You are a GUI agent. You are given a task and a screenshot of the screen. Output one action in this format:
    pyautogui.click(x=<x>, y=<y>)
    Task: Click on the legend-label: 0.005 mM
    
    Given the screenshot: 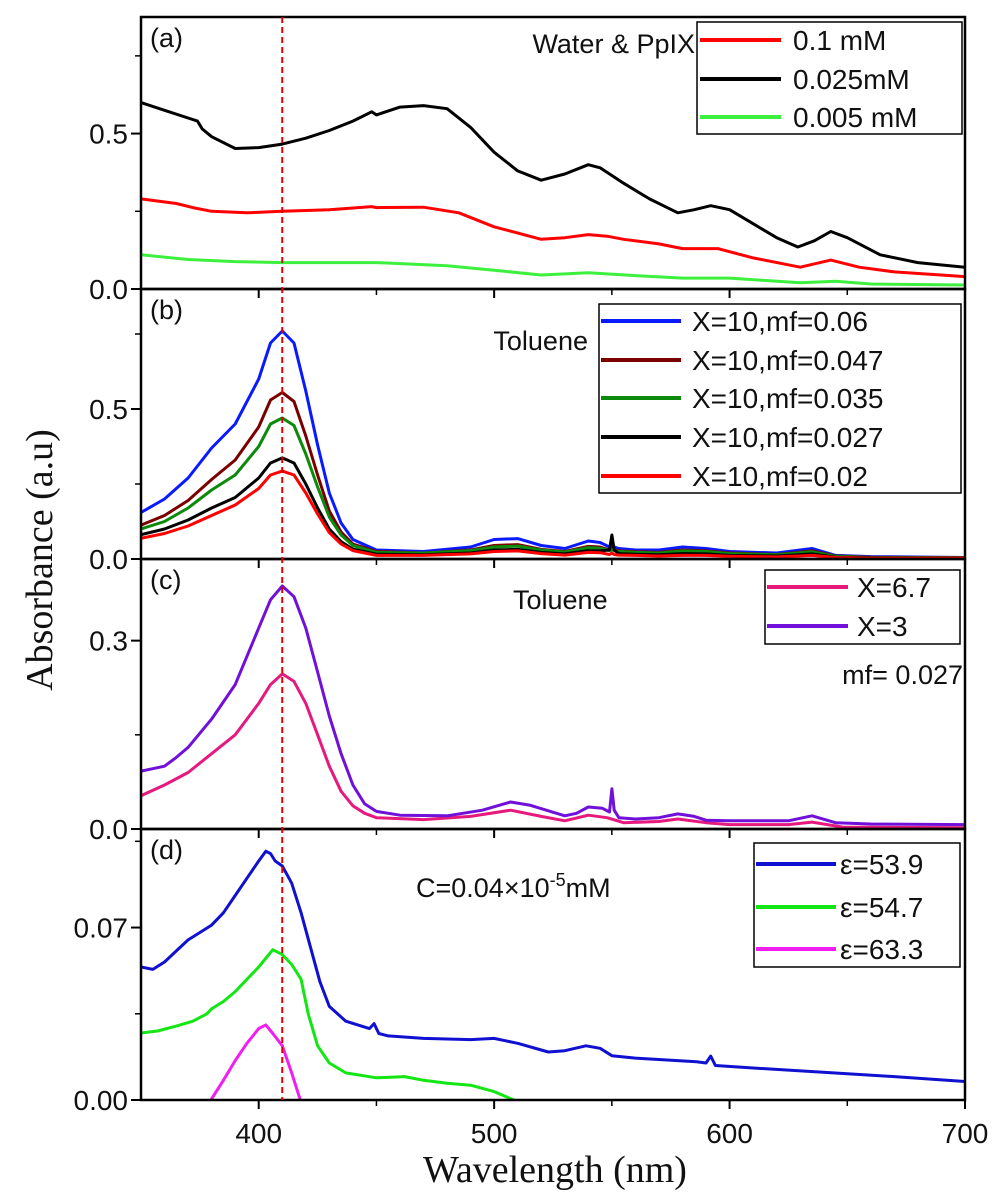 What is the action you would take?
    pyautogui.click(x=855, y=117)
    